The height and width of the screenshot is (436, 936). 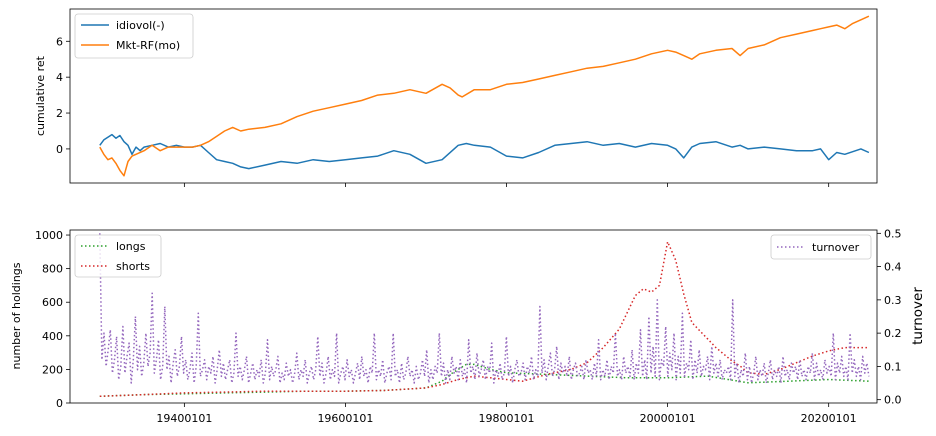 I want to click on bottom-right-y-ticks: 0.0 0.1 0.2 0.3 0.4 0.5, so click(x=889, y=317).